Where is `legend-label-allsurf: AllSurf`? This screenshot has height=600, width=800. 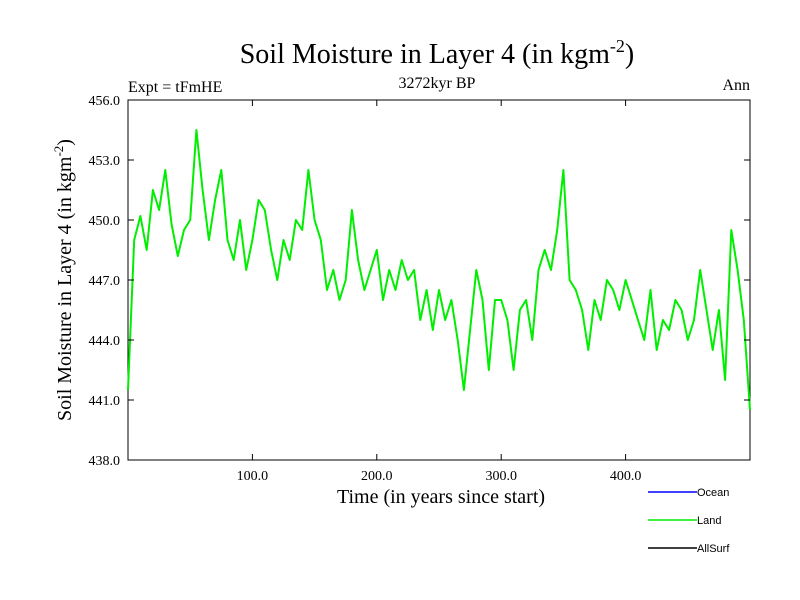 legend-label-allsurf: AllSurf is located at coordinates (713, 549).